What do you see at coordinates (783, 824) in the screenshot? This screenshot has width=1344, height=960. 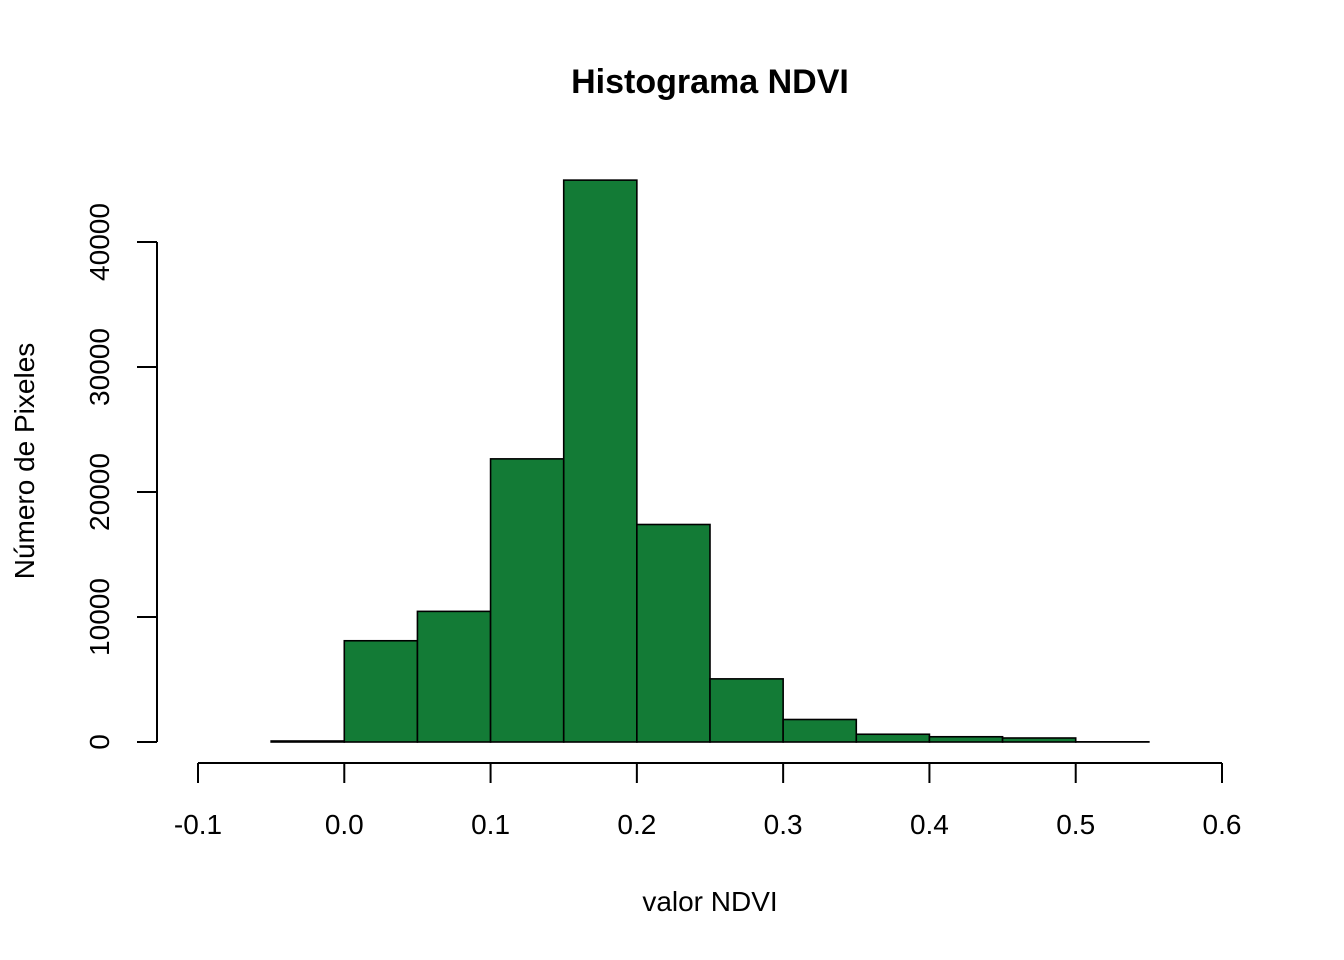 I see `x-tick-label: 0.3` at bounding box center [783, 824].